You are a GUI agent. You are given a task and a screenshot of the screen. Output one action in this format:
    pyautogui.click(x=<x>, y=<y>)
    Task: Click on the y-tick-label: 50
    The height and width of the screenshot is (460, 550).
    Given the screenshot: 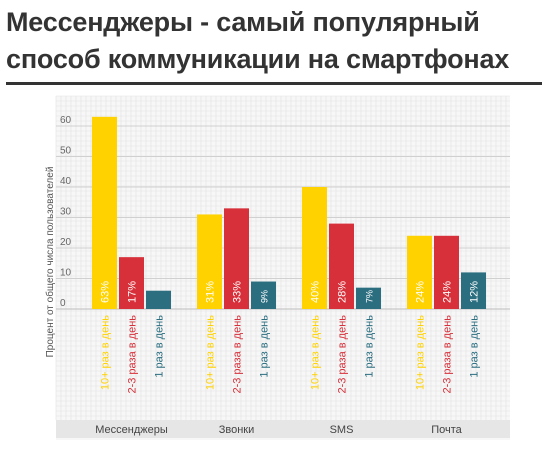 What is the action you would take?
    pyautogui.click(x=66, y=151)
    